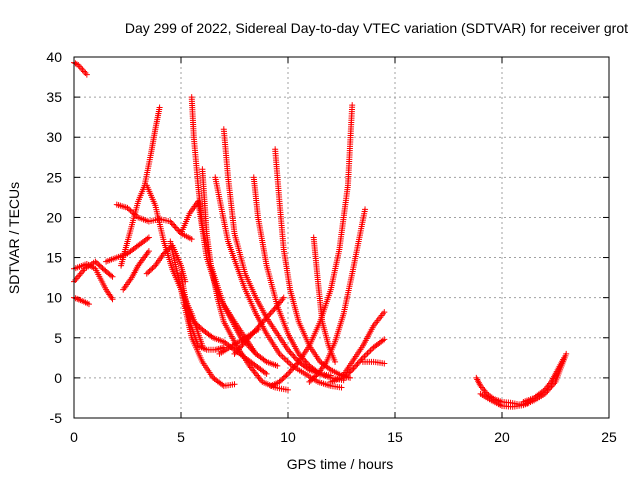  I want to click on series-t26, so click(357, 347).